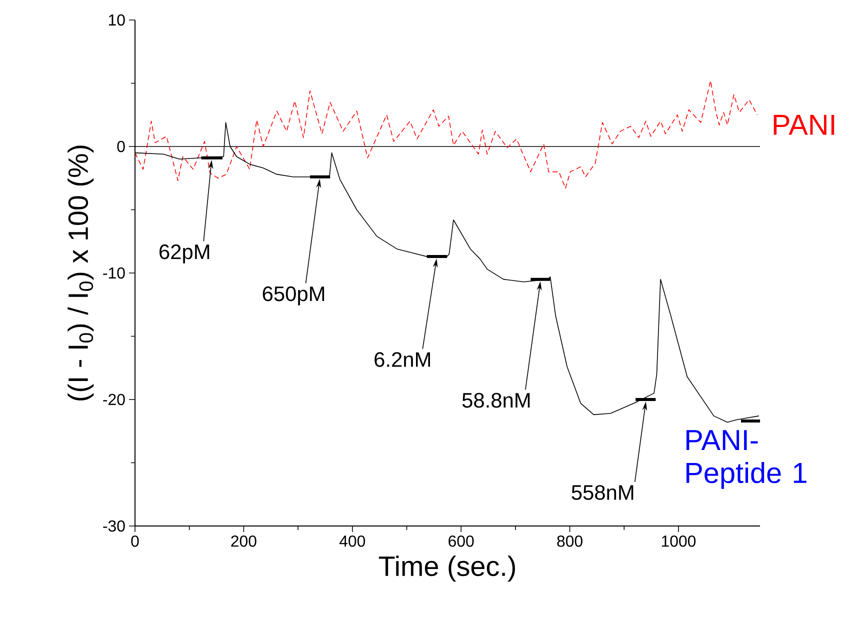  What do you see at coordinates (114, 273) in the screenshot?
I see `y-tick-label: -10` at bounding box center [114, 273].